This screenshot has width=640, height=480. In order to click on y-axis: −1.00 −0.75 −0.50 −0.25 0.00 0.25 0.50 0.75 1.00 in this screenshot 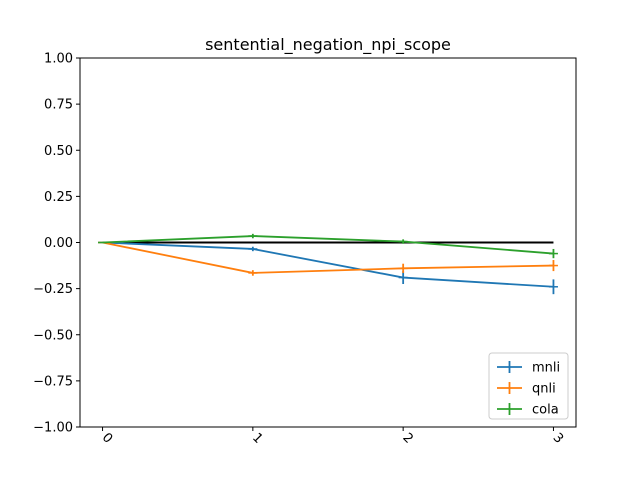, I will do `click(56, 244)`.